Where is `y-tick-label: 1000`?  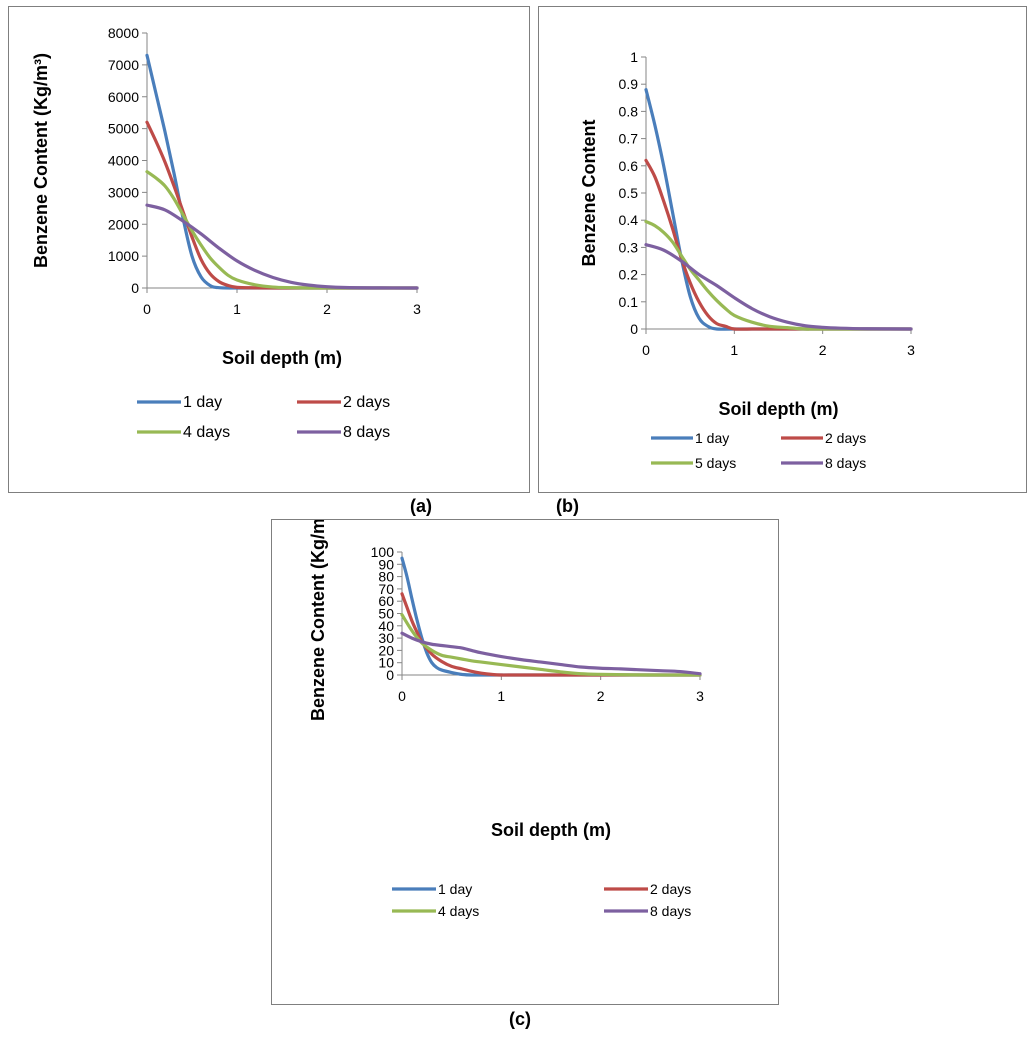
y-tick-label: 1000 is located at coordinates (123, 256).